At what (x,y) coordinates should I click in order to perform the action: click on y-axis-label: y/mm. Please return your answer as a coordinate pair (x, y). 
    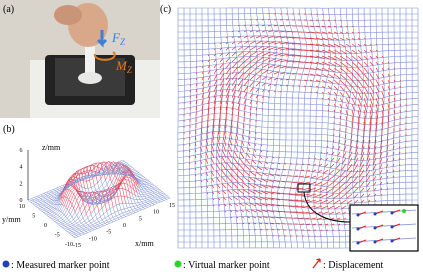
    Looking at the image, I should click on (11, 219).